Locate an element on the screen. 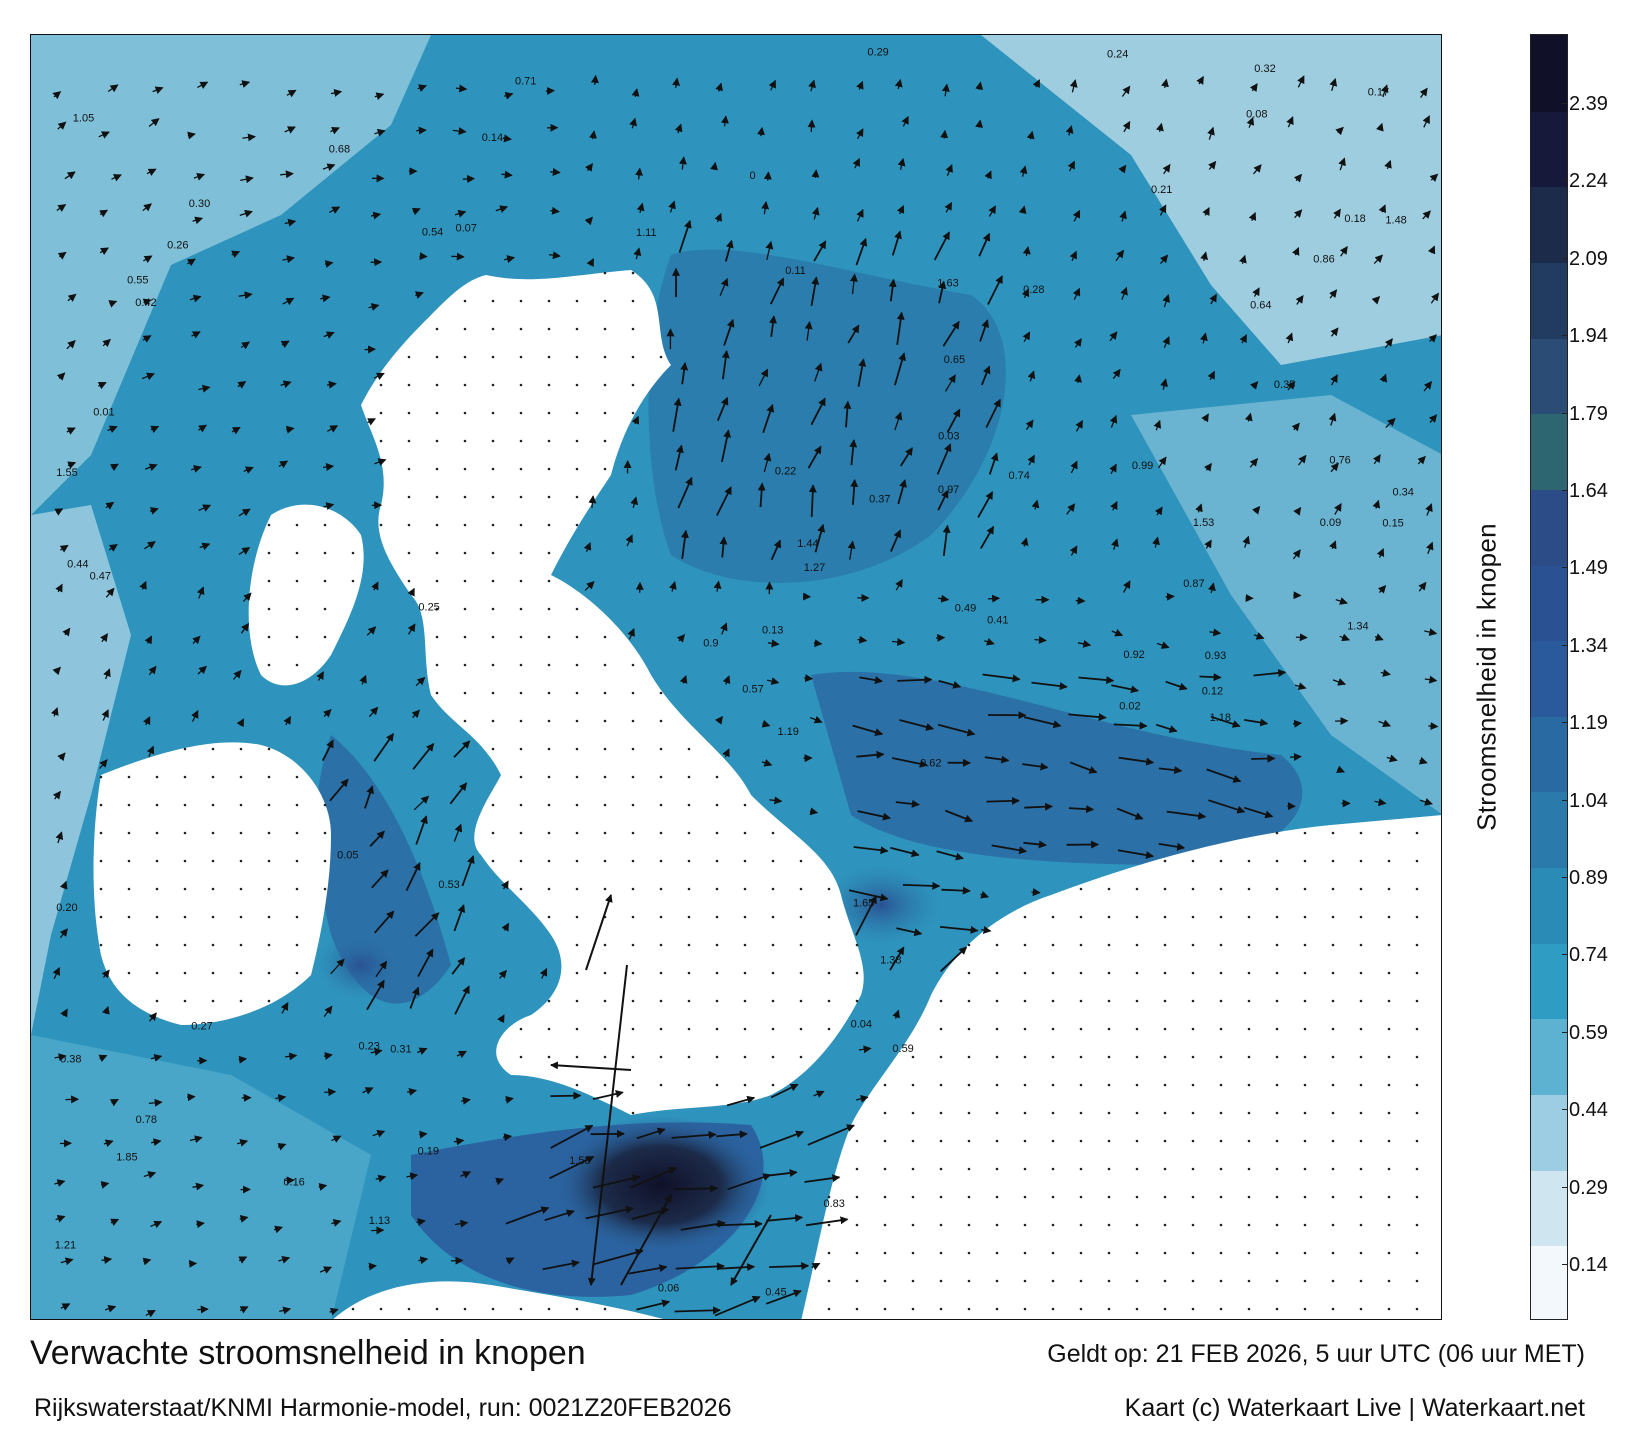  speed-value-label: 0.41 is located at coordinates (997, 621).